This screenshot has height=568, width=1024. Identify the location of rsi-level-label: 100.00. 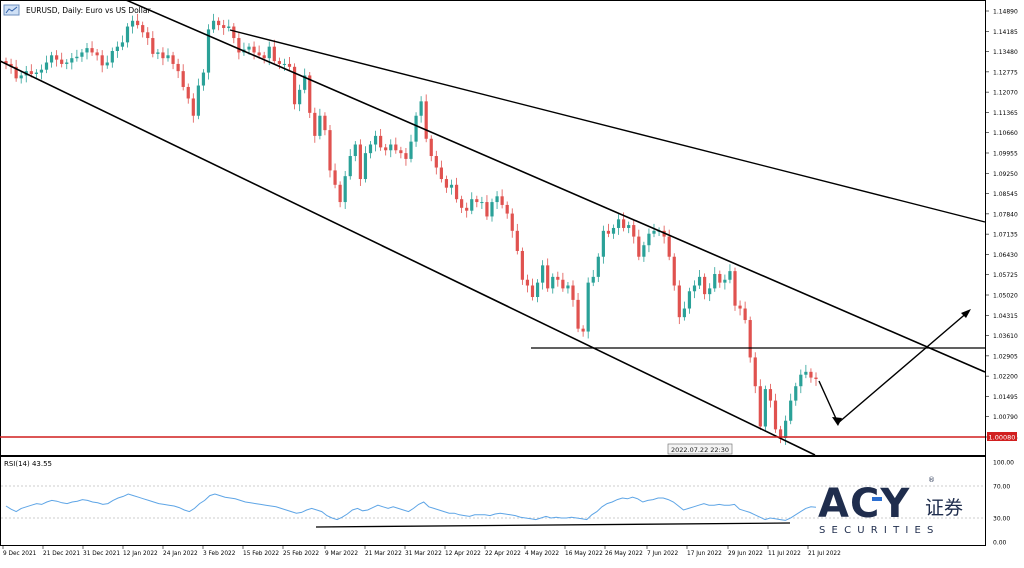
(1003, 463).